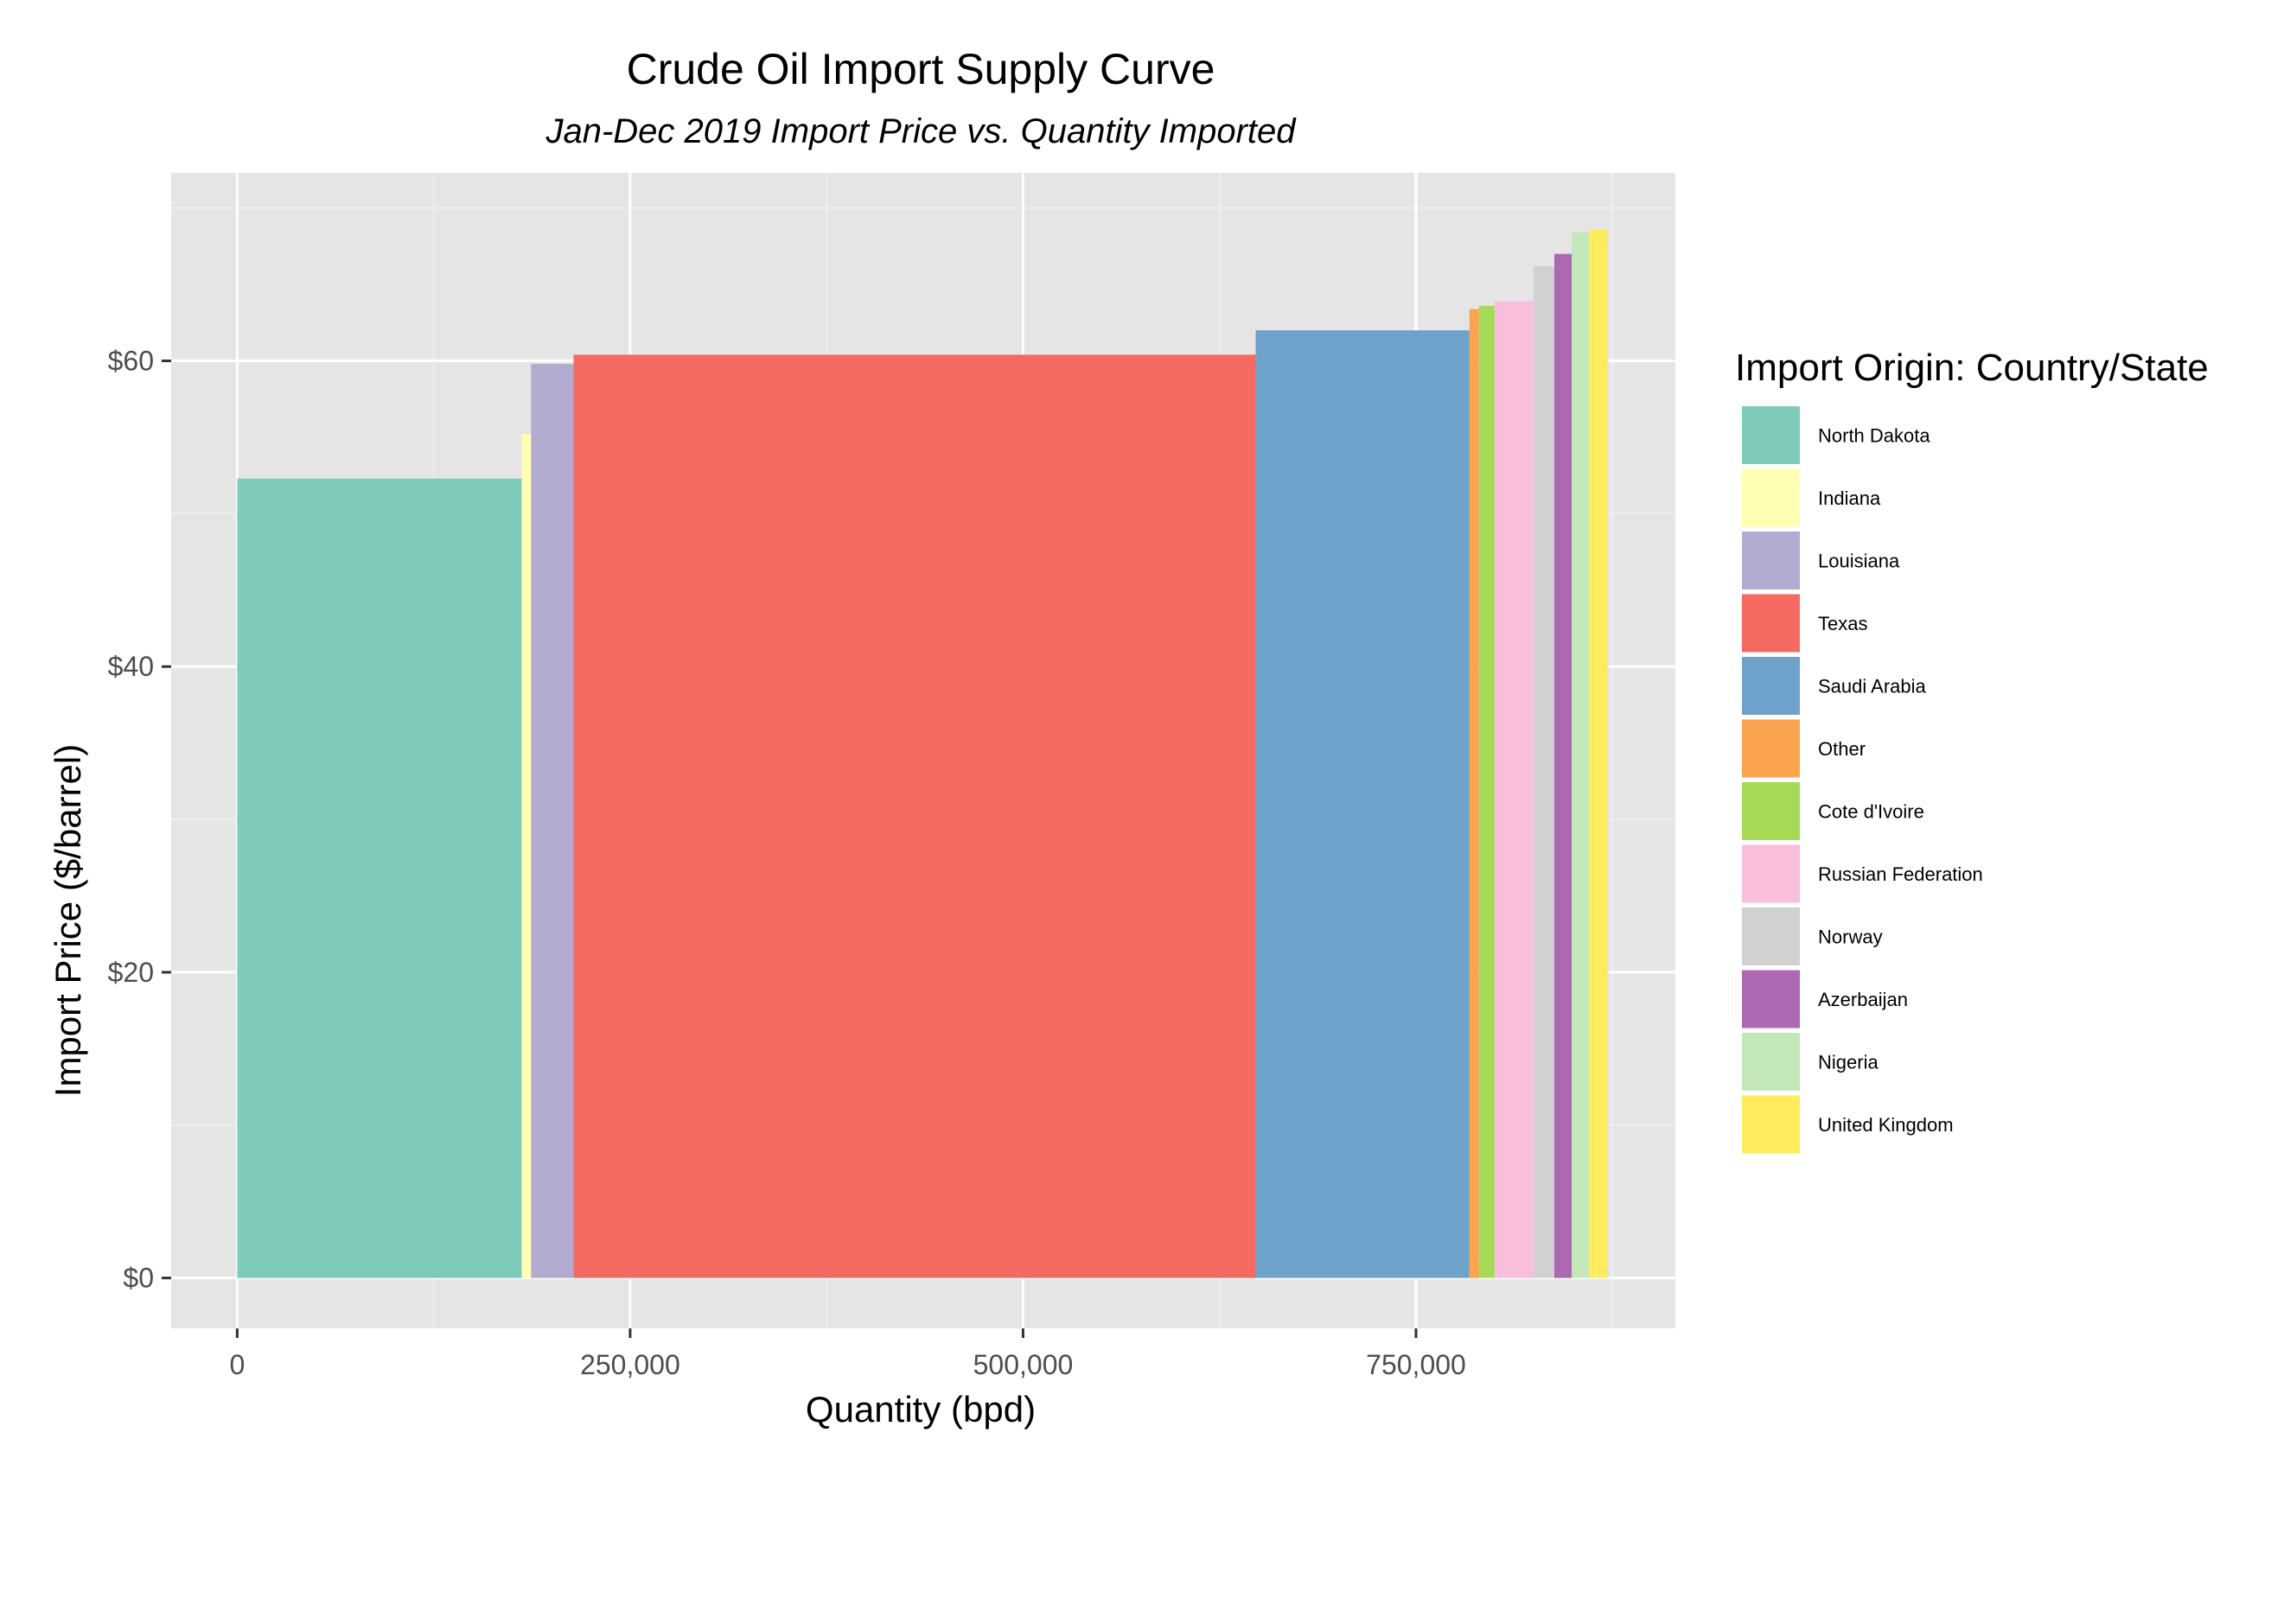 The height and width of the screenshot is (1624, 2290). I want to click on legend-label-louisiana: Louisiana, so click(1859, 561).